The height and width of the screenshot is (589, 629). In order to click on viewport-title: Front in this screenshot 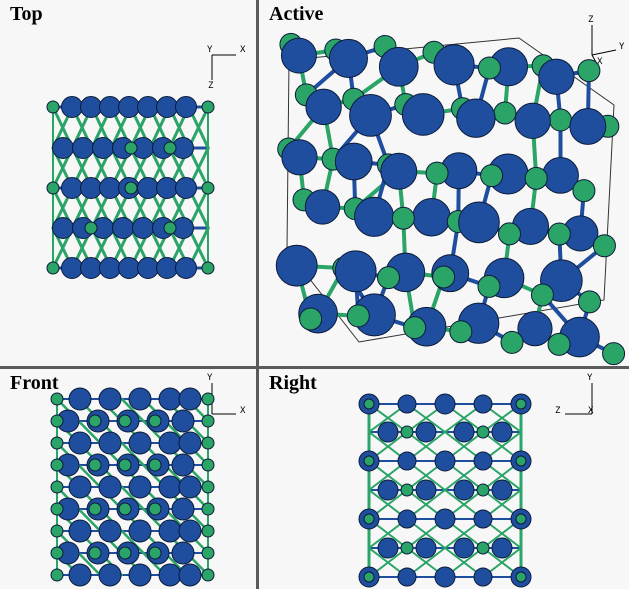, I will do `click(34, 383)`.